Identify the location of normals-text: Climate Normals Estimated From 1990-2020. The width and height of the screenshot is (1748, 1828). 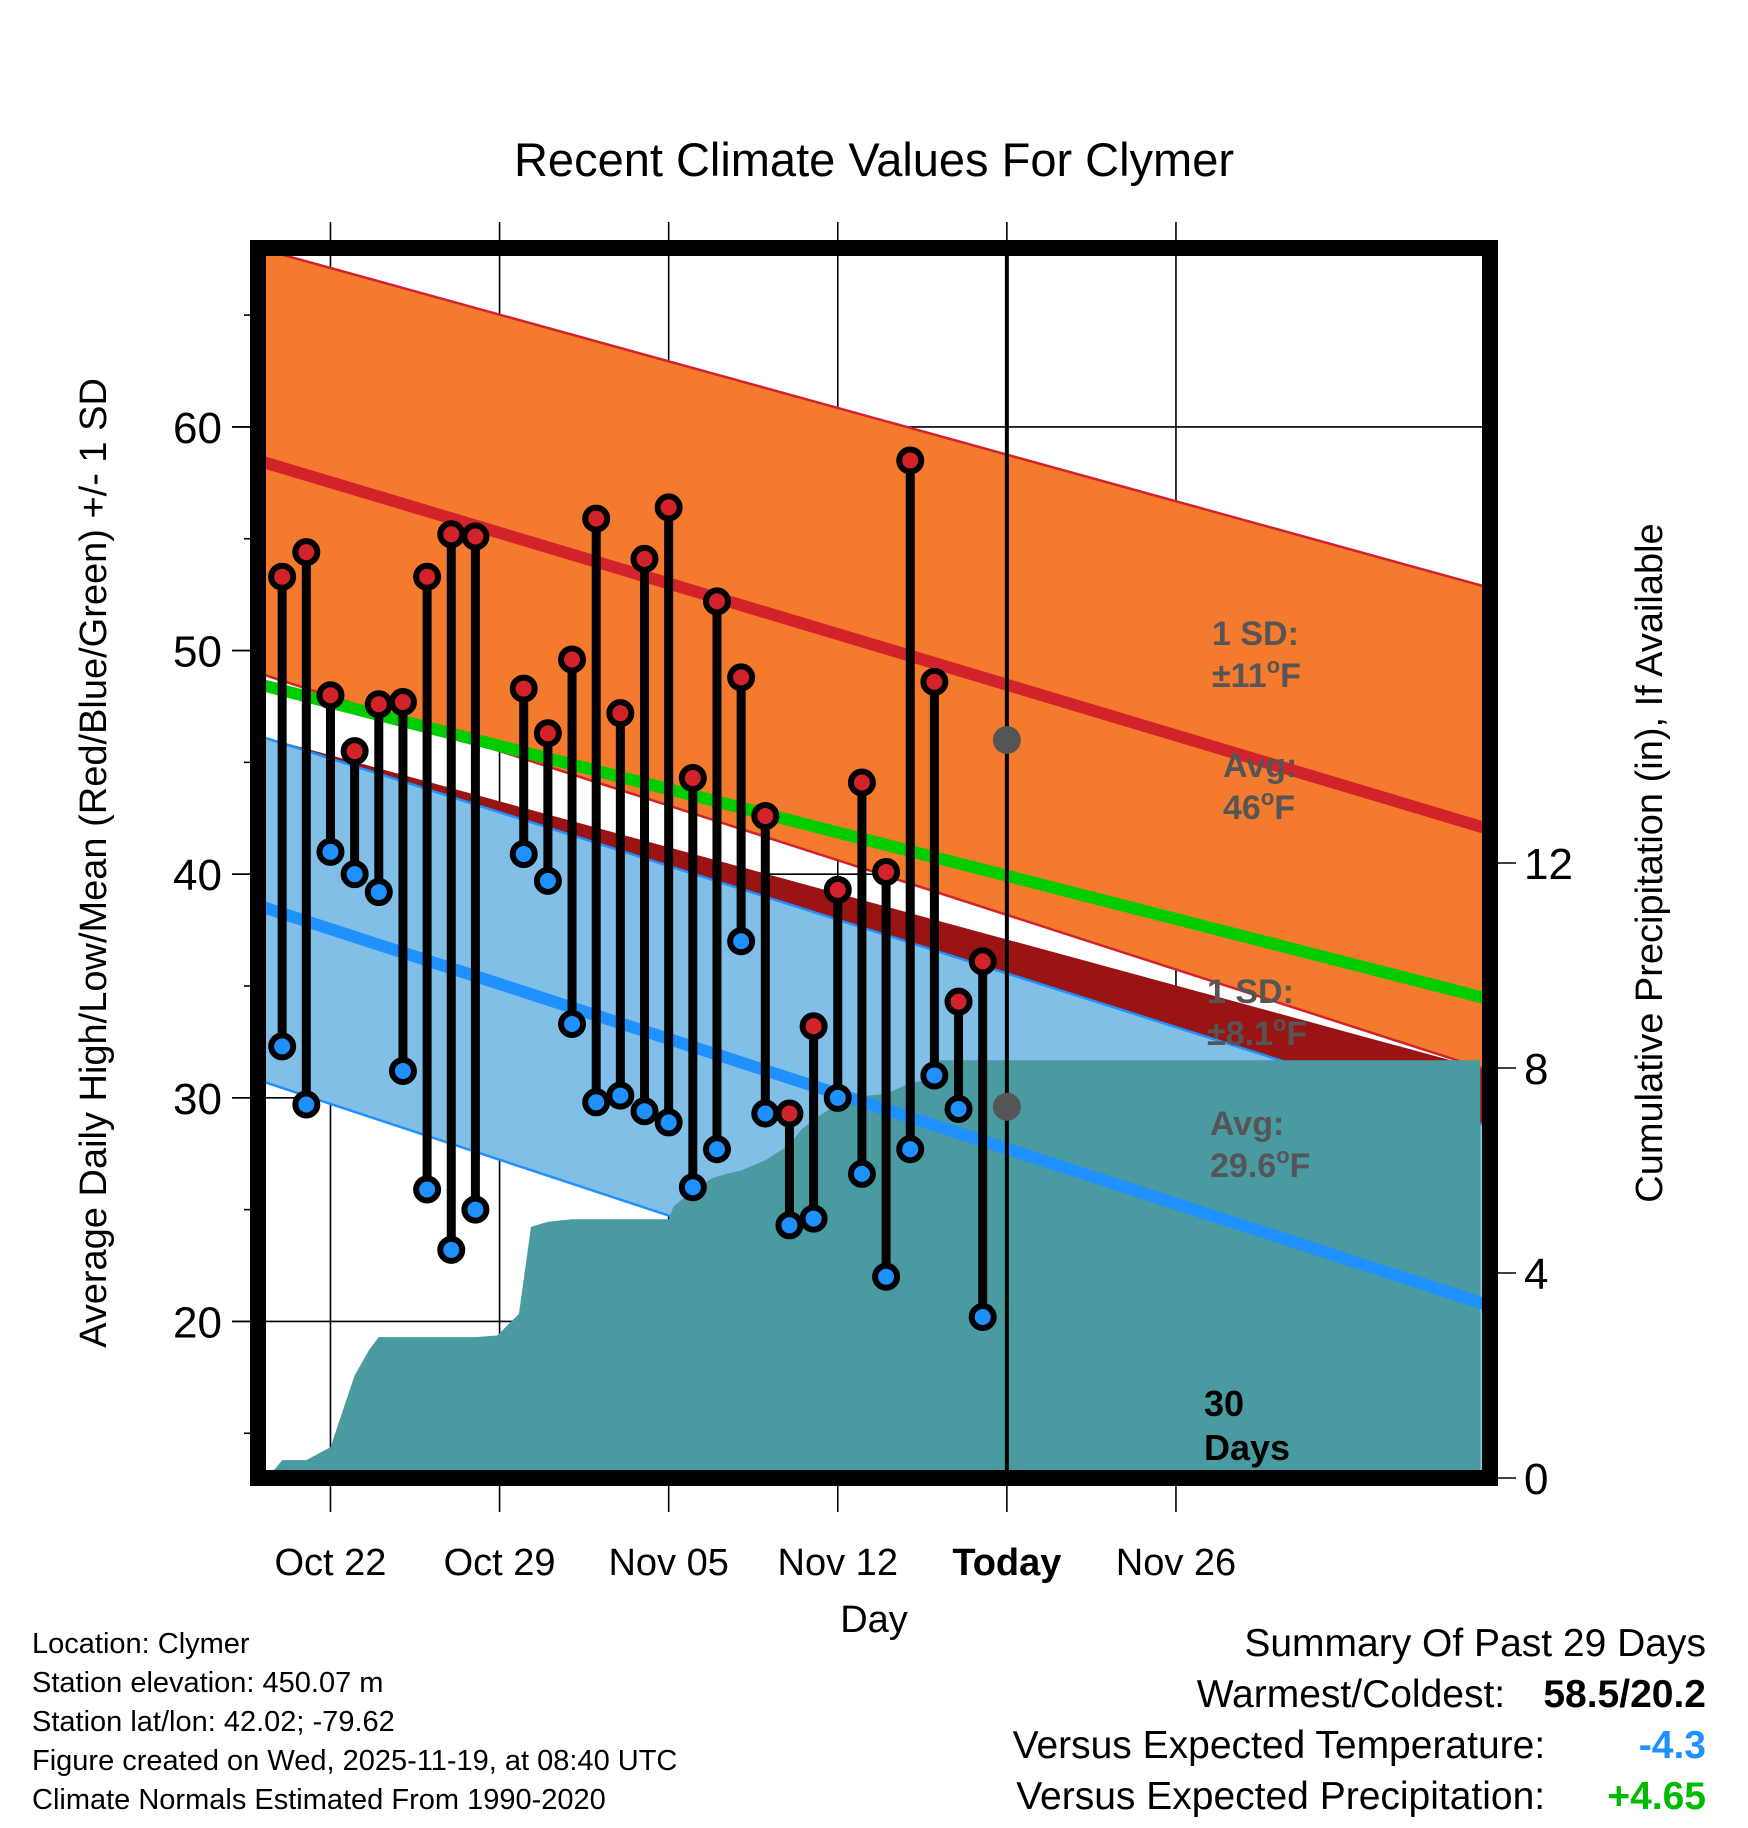
(319, 1800).